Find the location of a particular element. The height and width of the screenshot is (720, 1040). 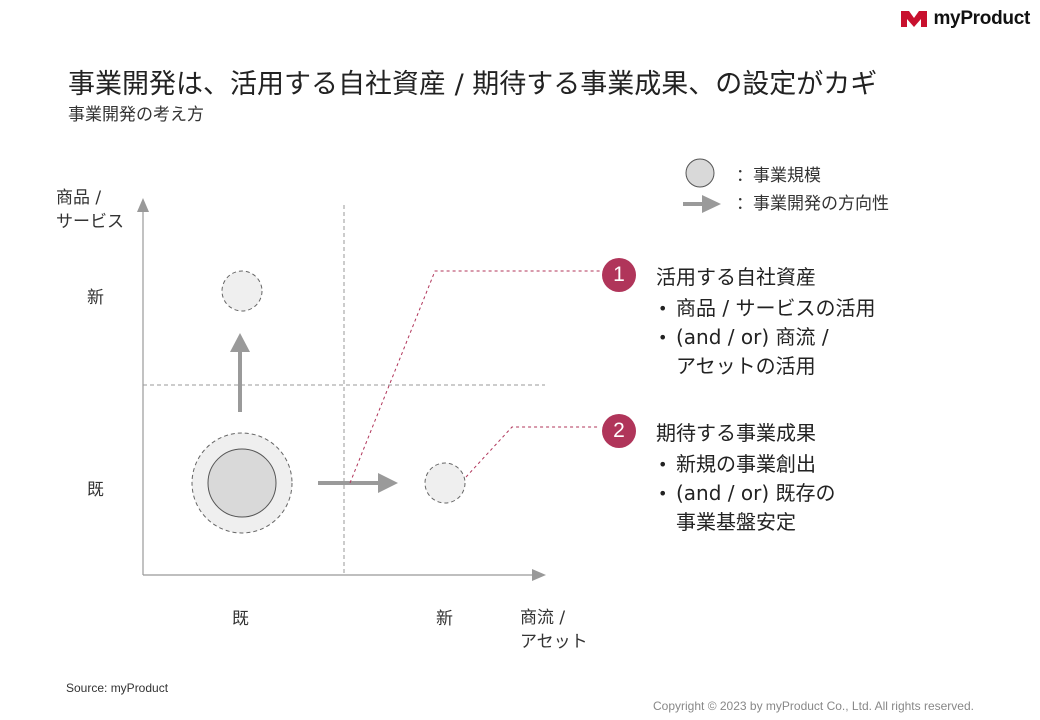

point-1-title: 活用する自社資産 is located at coordinates (736, 276).